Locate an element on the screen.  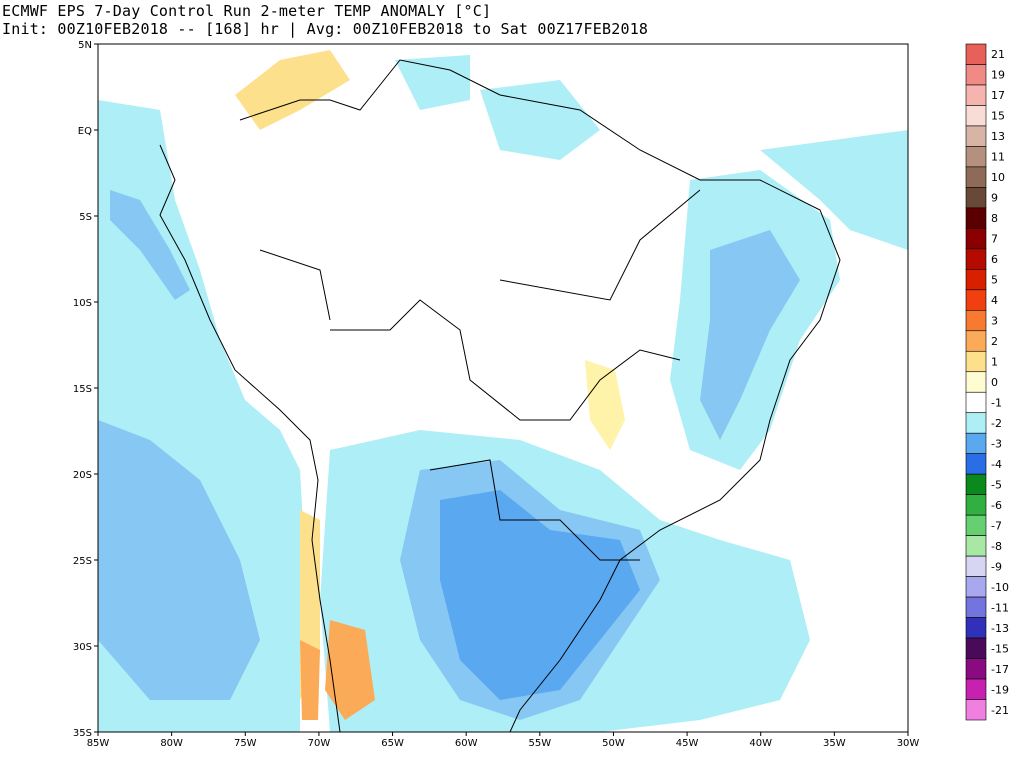
south-strong-anomaly is located at coordinates (540, 595).